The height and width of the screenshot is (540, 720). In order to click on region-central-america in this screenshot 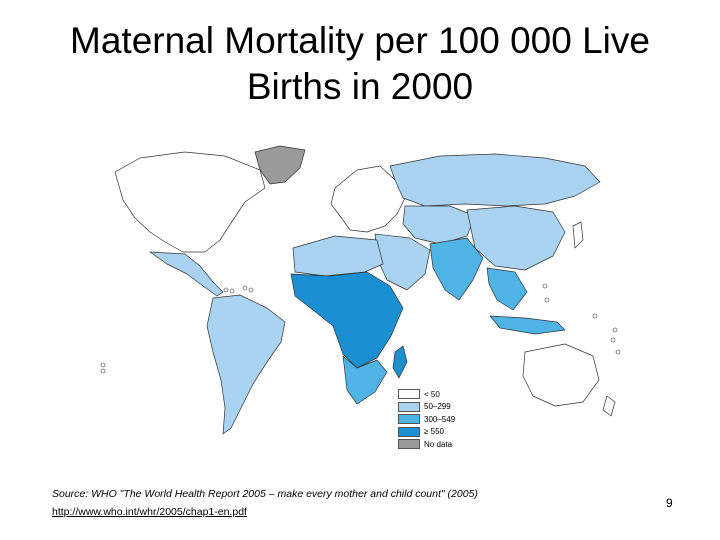, I will do `click(186, 274)`.